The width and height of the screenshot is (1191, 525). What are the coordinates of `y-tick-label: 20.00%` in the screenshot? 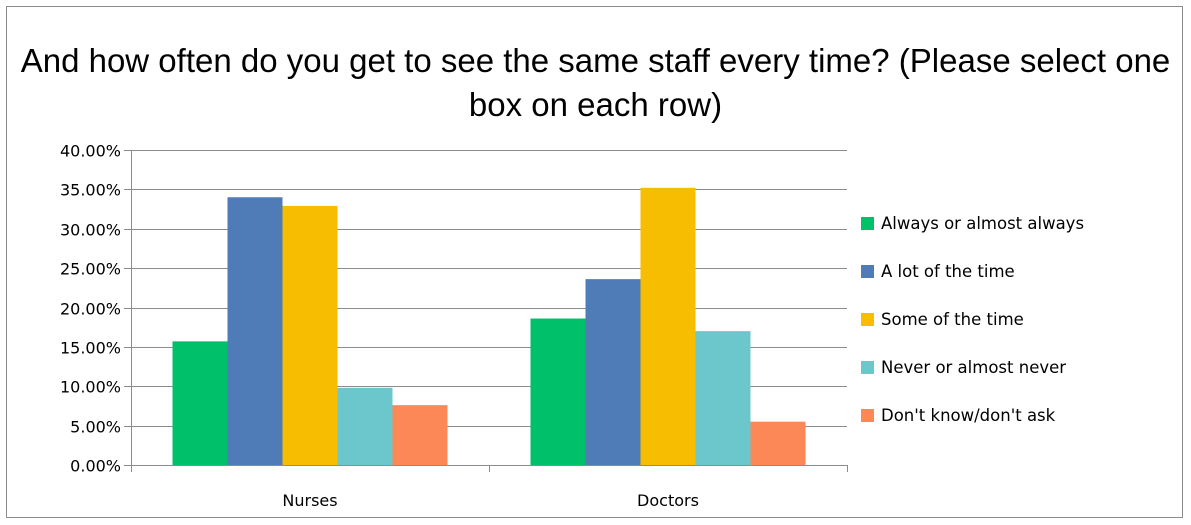 It's located at (90, 309).